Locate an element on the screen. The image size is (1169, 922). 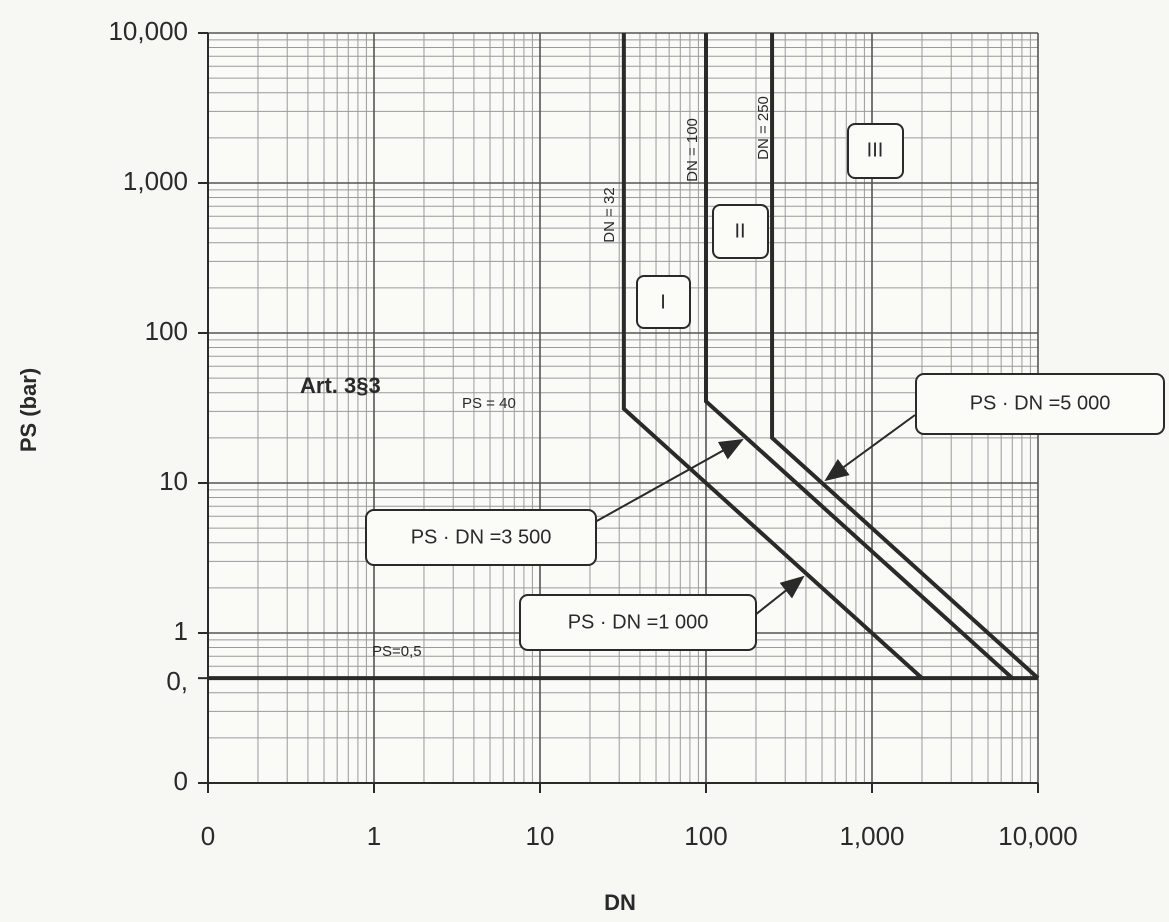
annotation: PS · DN =3 500 is located at coordinates (481, 537).